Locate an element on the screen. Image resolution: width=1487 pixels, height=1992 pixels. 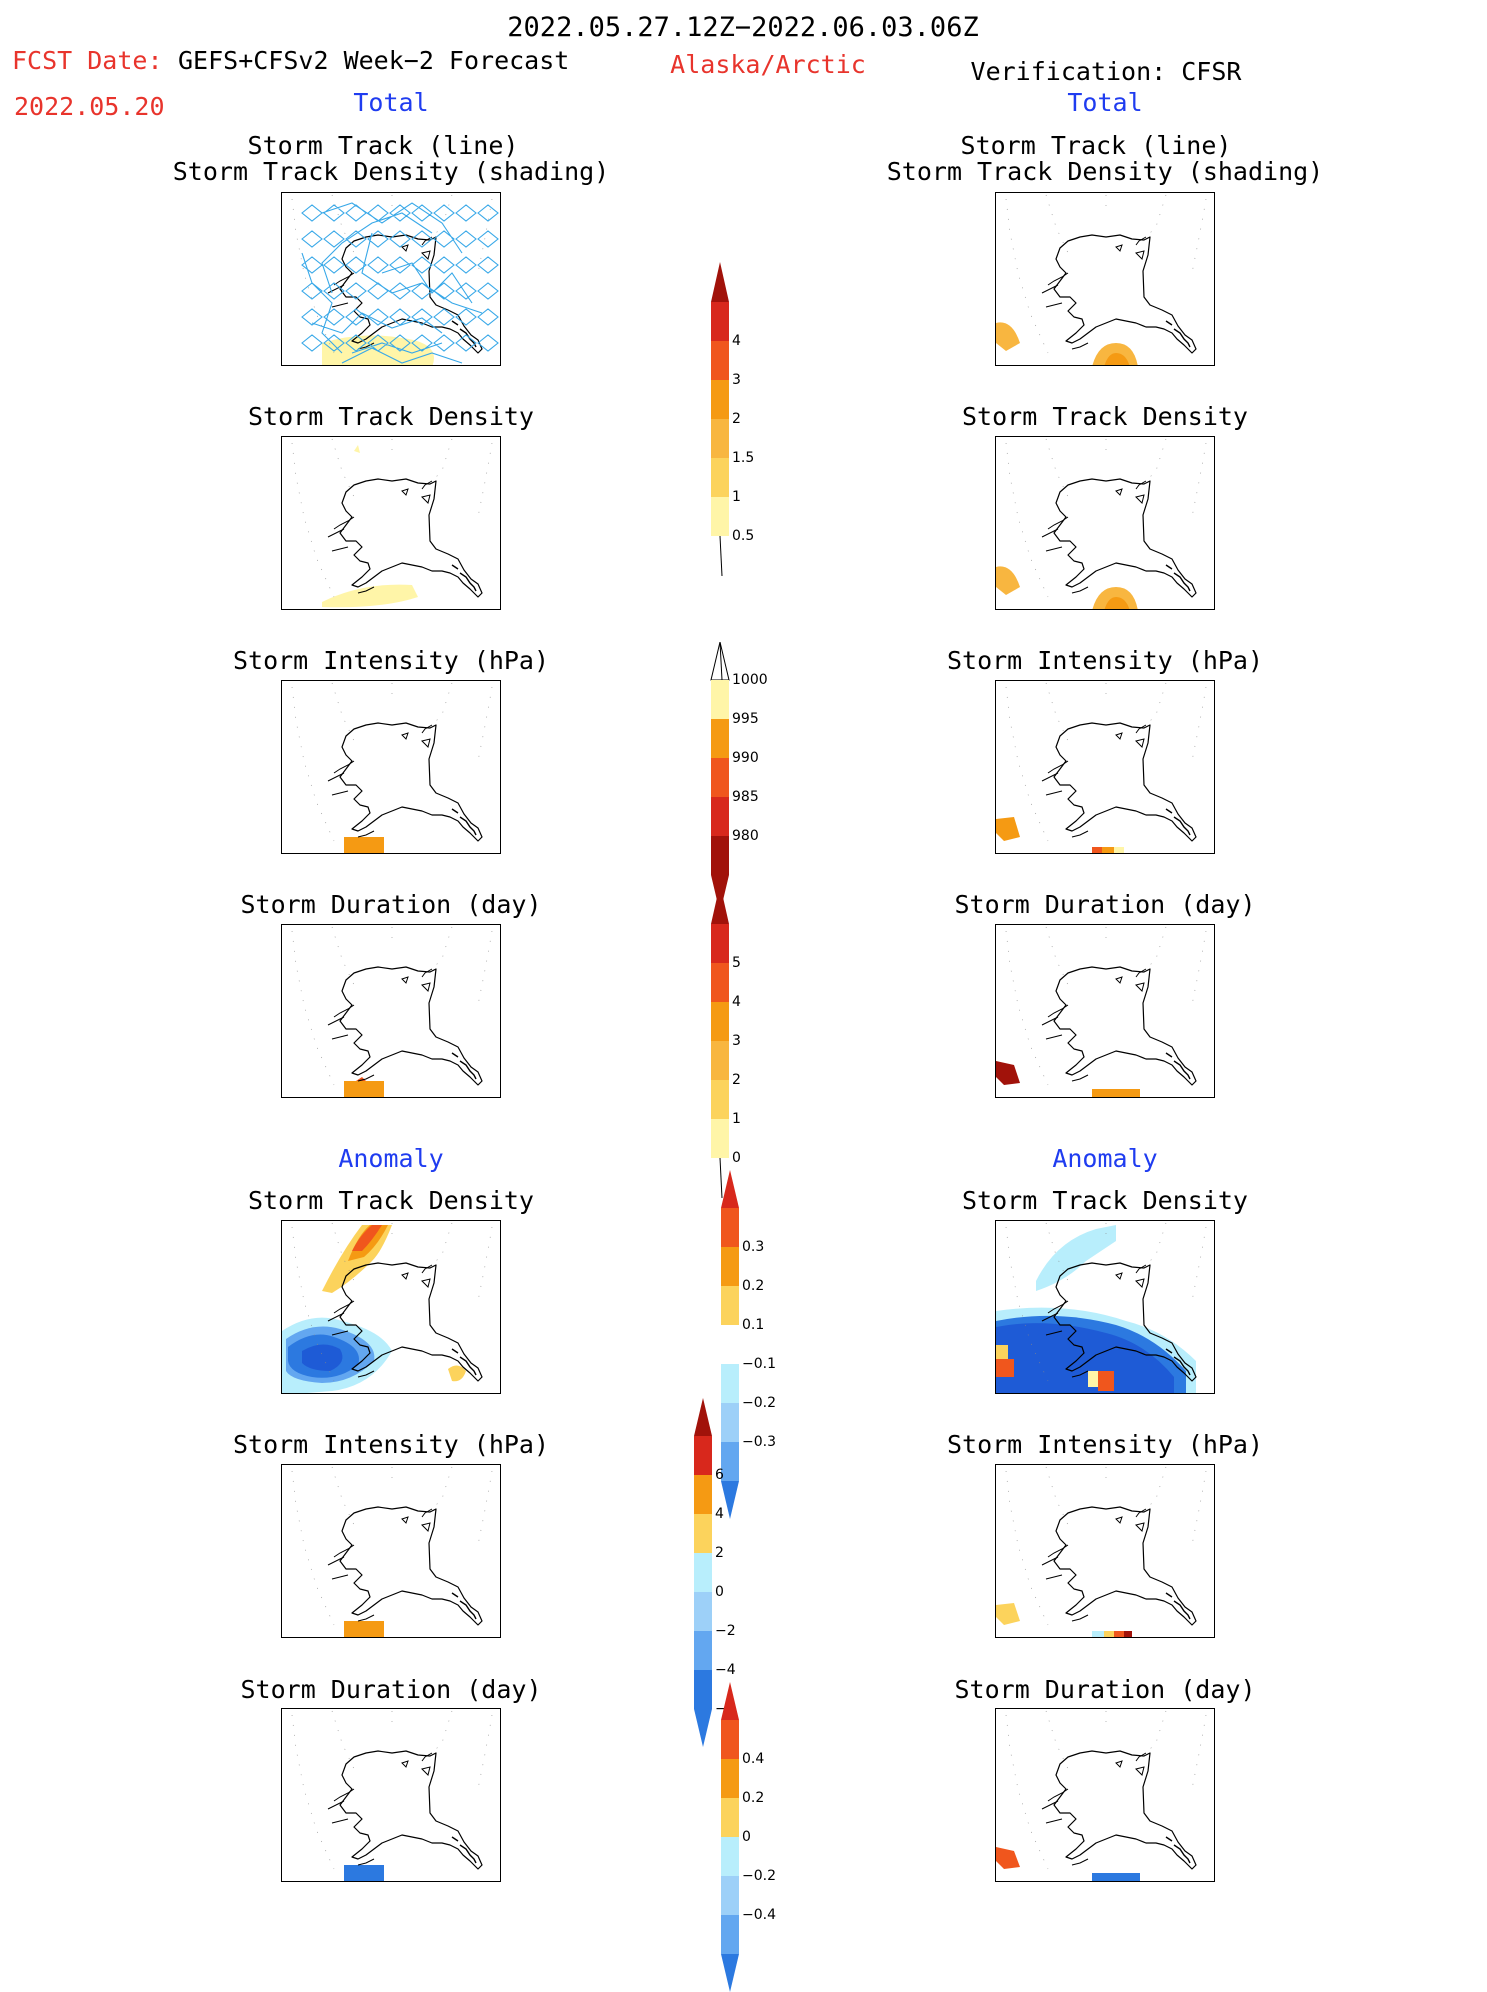
right-anom-density-title: Storm Track Density is located at coordinates (1105, 1200).